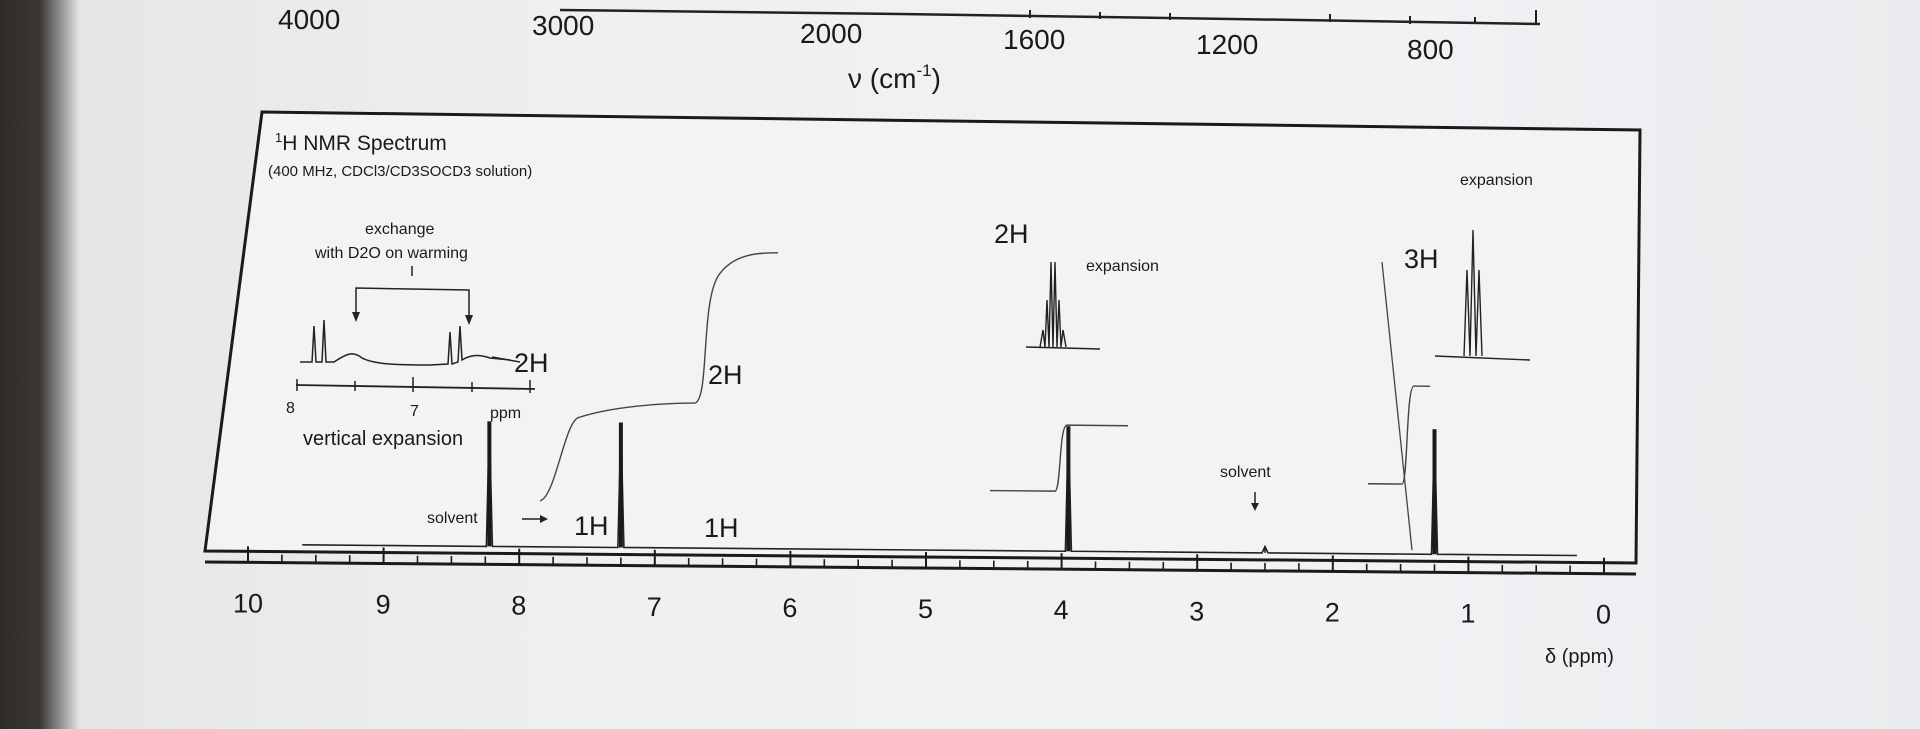  I want to click on x-tick-label: 4, so click(1061, 610).